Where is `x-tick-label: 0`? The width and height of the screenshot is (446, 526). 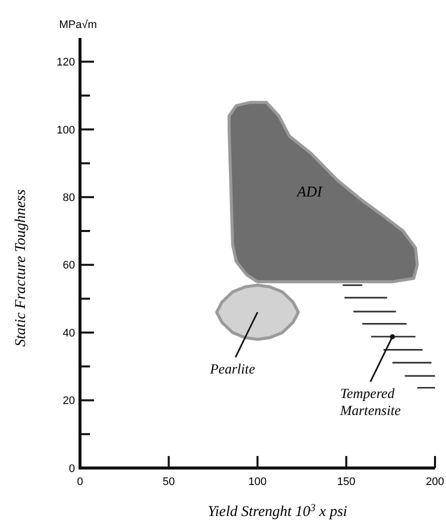
x-tick-label: 0 is located at coordinates (80, 482).